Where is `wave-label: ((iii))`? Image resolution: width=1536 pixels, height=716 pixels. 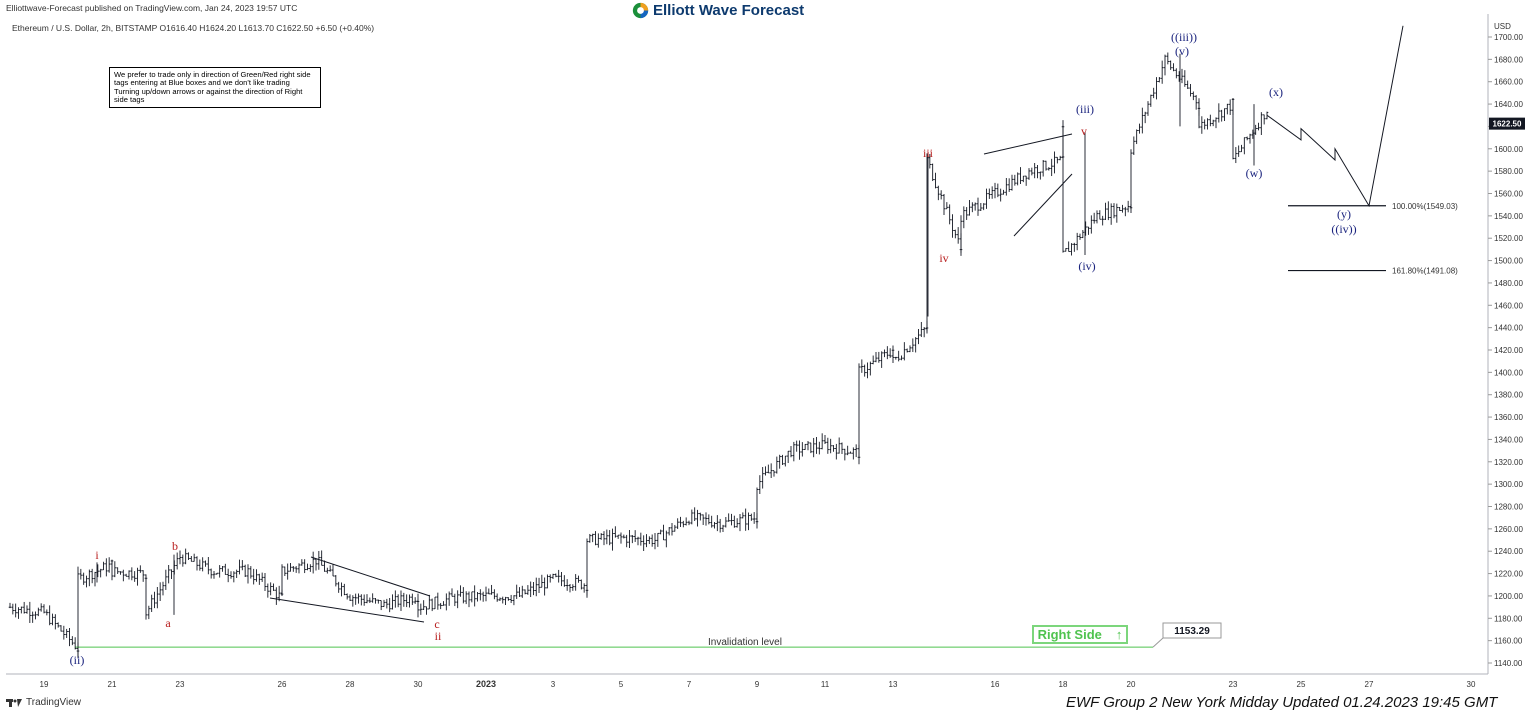
wave-label: ((iii)) is located at coordinates (1184, 37).